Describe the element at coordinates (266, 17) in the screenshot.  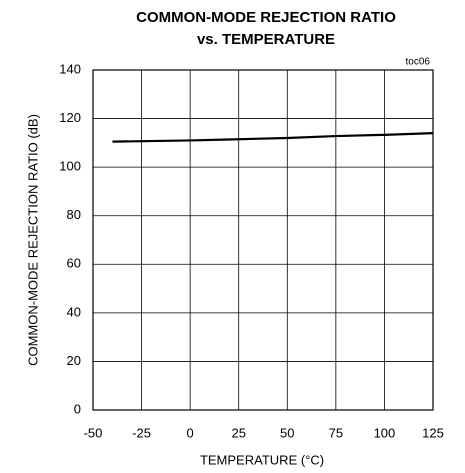
I see `chart-title: COMMON-MODE REJECTION RATIO` at that location.